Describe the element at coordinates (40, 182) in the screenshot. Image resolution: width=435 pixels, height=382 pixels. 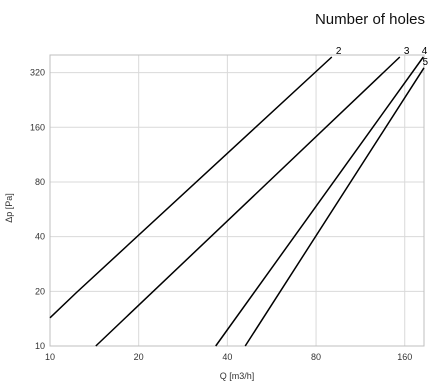
I see `y-tick-label: 80` at that location.